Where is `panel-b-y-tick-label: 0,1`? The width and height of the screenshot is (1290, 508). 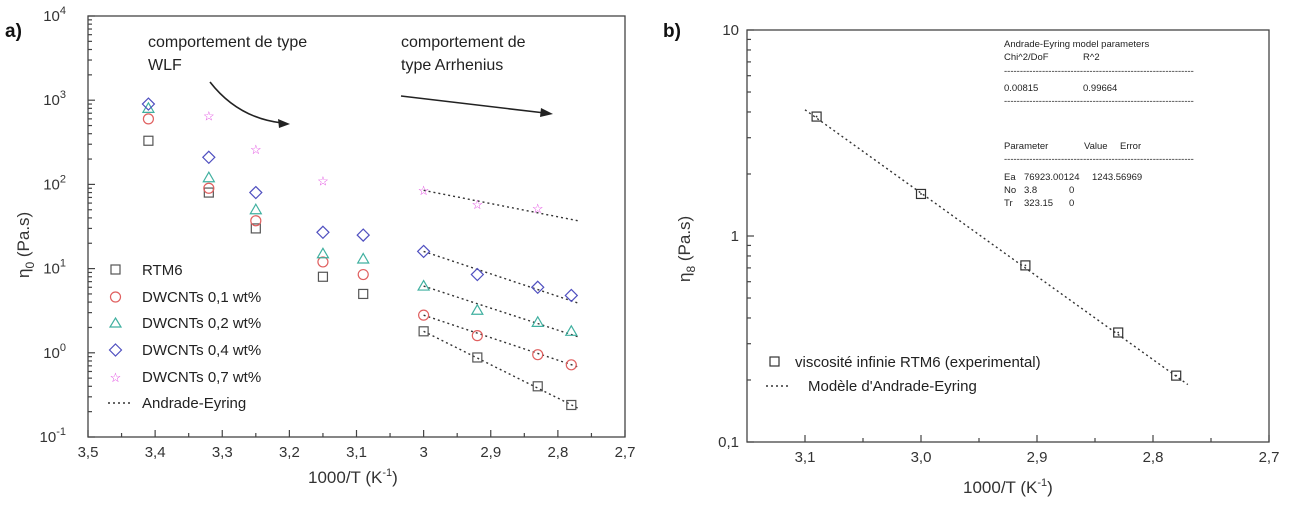 panel-b-y-tick-label: 0,1 is located at coordinates (728, 442).